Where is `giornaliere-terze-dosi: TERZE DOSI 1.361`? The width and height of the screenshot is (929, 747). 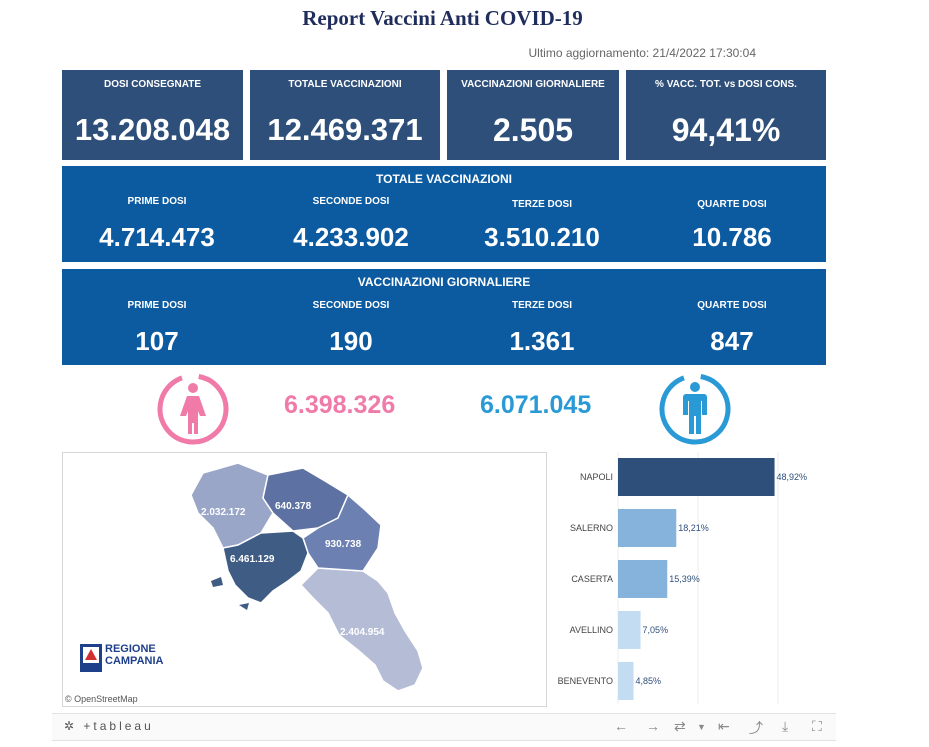 giornaliere-terze-dosi: TERZE DOSI 1.361 is located at coordinates (542, 328).